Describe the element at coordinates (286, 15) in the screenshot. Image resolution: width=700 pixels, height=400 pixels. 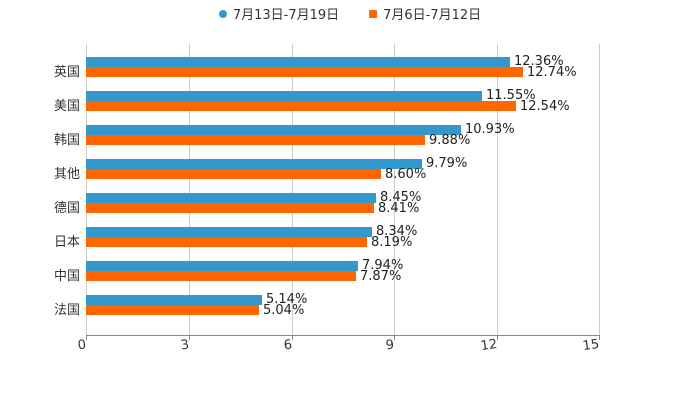
I see `legend-label: 7月13日-7月19日` at that location.